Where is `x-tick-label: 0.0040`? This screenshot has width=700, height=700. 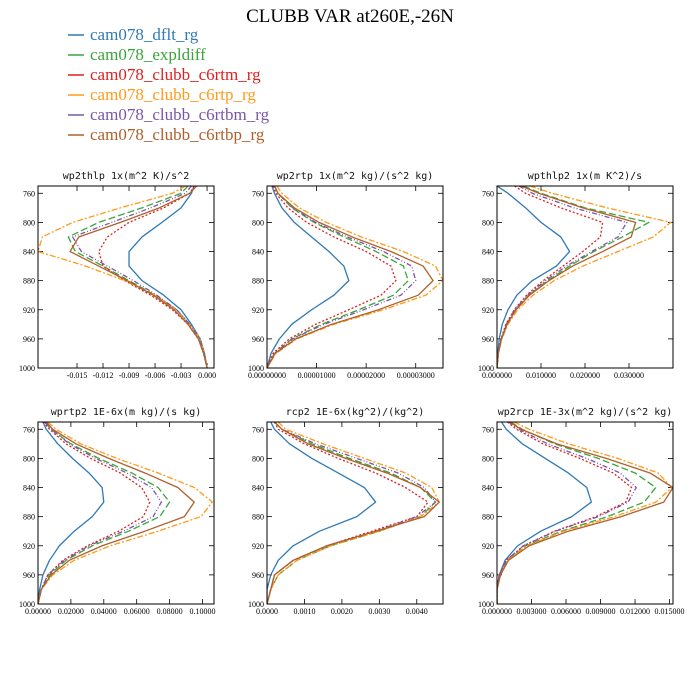
x-tick-label: 0.0040 is located at coordinates (417, 611).